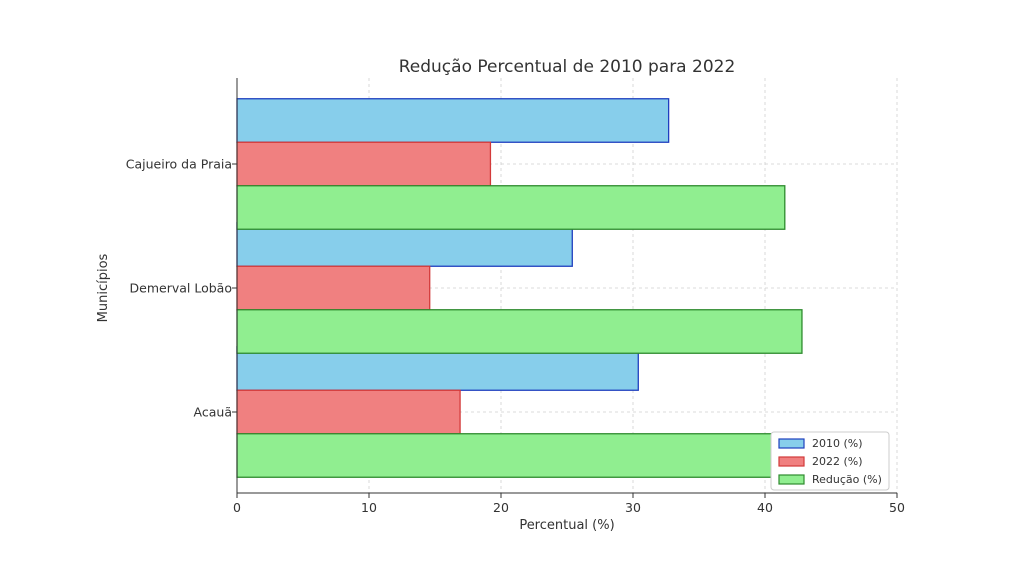 This screenshot has height=576, width=1024. What do you see at coordinates (179, 164) in the screenshot?
I see `y-tick-label: Cajueiro da Praia` at bounding box center [179, 164].